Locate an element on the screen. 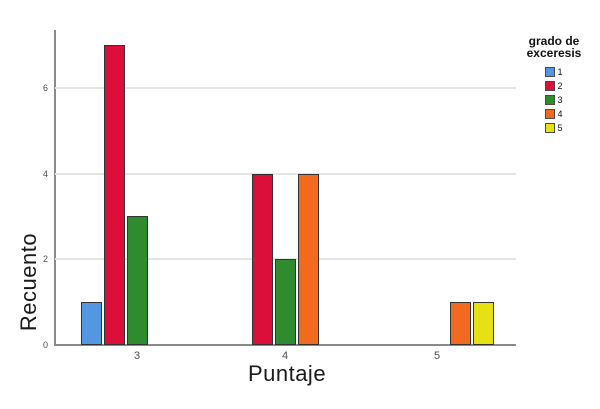 The width and height of the screenshot is (600, 409). legend-item-grado-4: 4 is located at coordinates (554, 114).